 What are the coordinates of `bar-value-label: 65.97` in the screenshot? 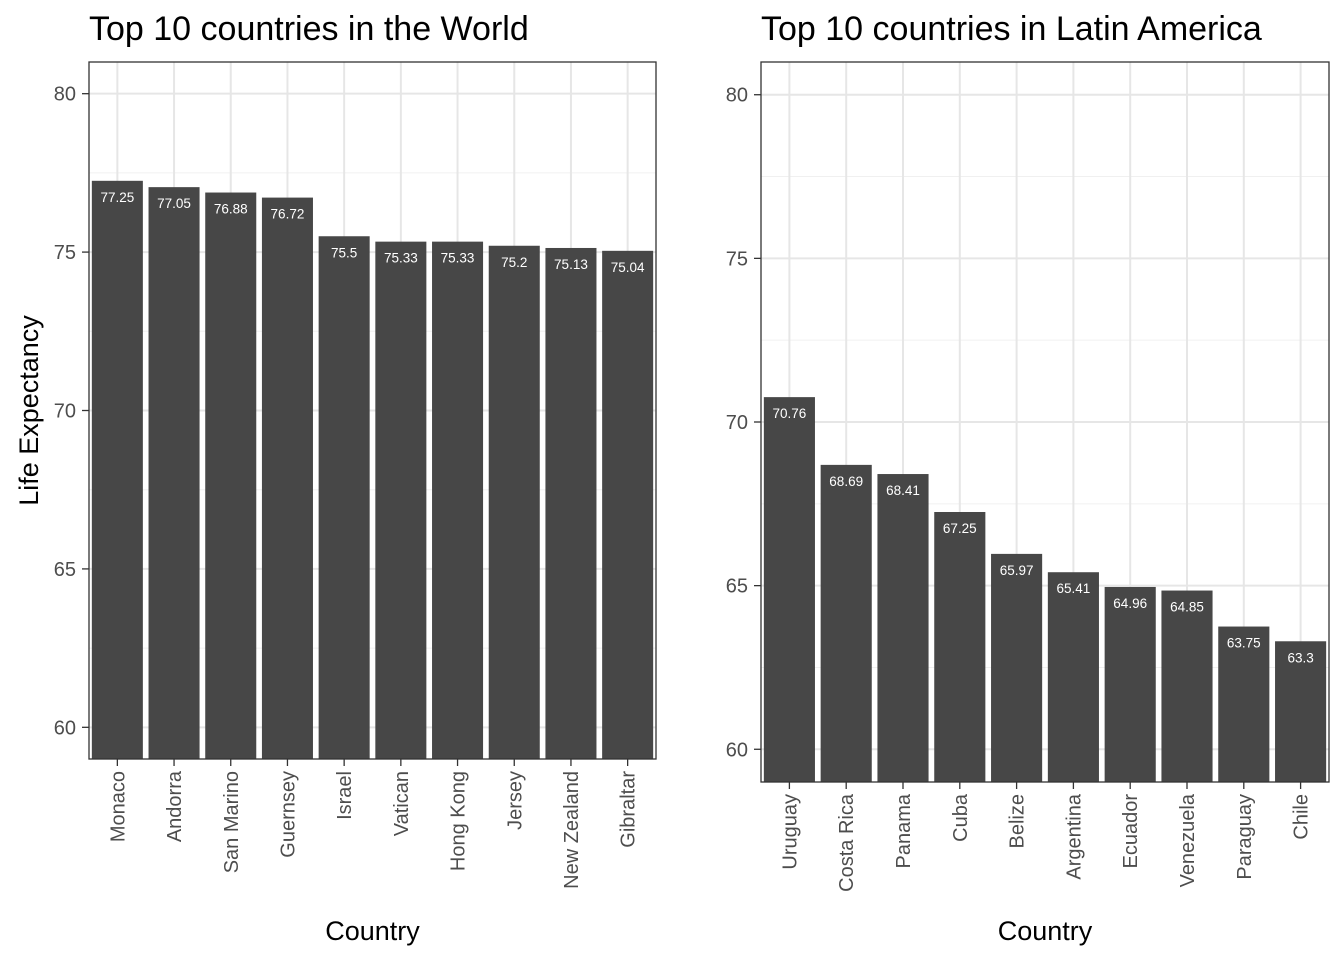 It's located at (1017, 570).